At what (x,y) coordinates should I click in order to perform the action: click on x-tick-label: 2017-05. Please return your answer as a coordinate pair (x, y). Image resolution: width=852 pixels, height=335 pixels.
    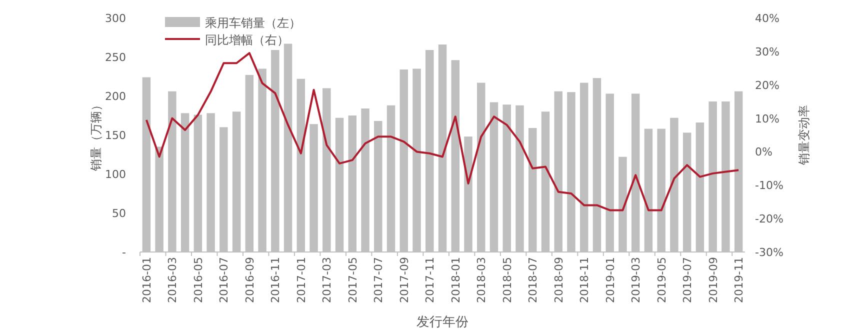
    Looking at the image, I should click on (353, 280).